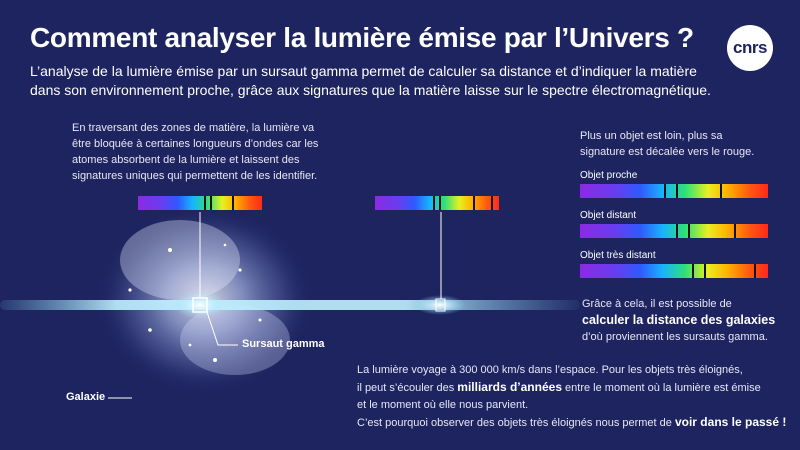 Image resolution: width=800 pixels, height=450 pixels. I want to click on distance-text-before: Grâce à cela, il est possible de, so click(657, 304).